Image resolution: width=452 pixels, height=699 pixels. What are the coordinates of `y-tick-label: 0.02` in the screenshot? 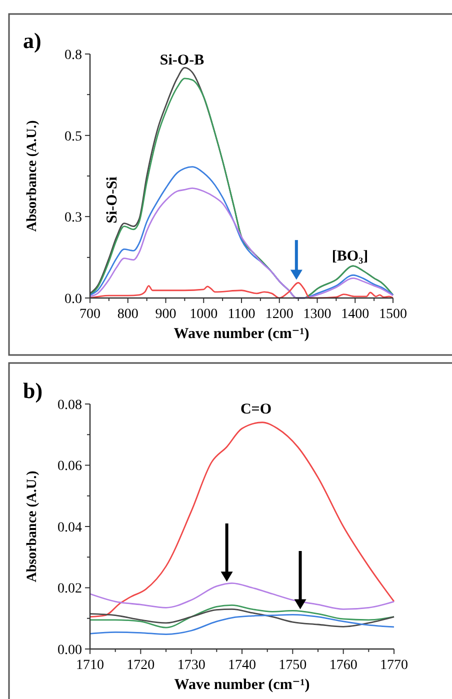 It's located at (70, 589).